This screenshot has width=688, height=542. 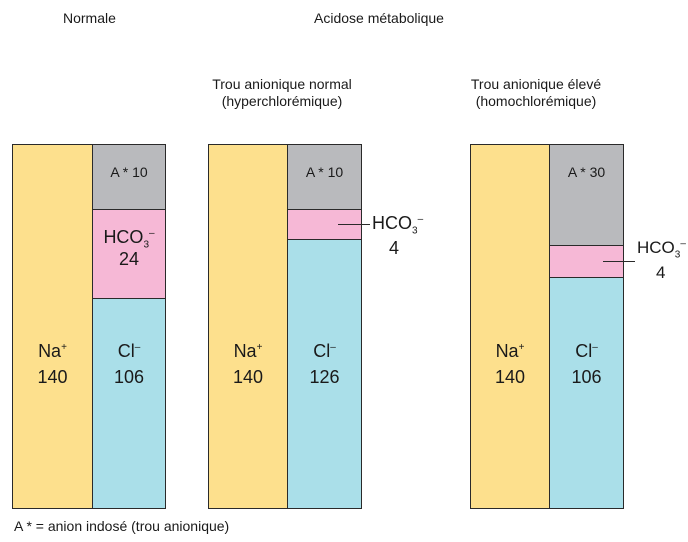 What do you see at coordinates (586, 172) in the screenshot?
I see `anion-gap-label: A * 30` at bounding box center [586, 172].